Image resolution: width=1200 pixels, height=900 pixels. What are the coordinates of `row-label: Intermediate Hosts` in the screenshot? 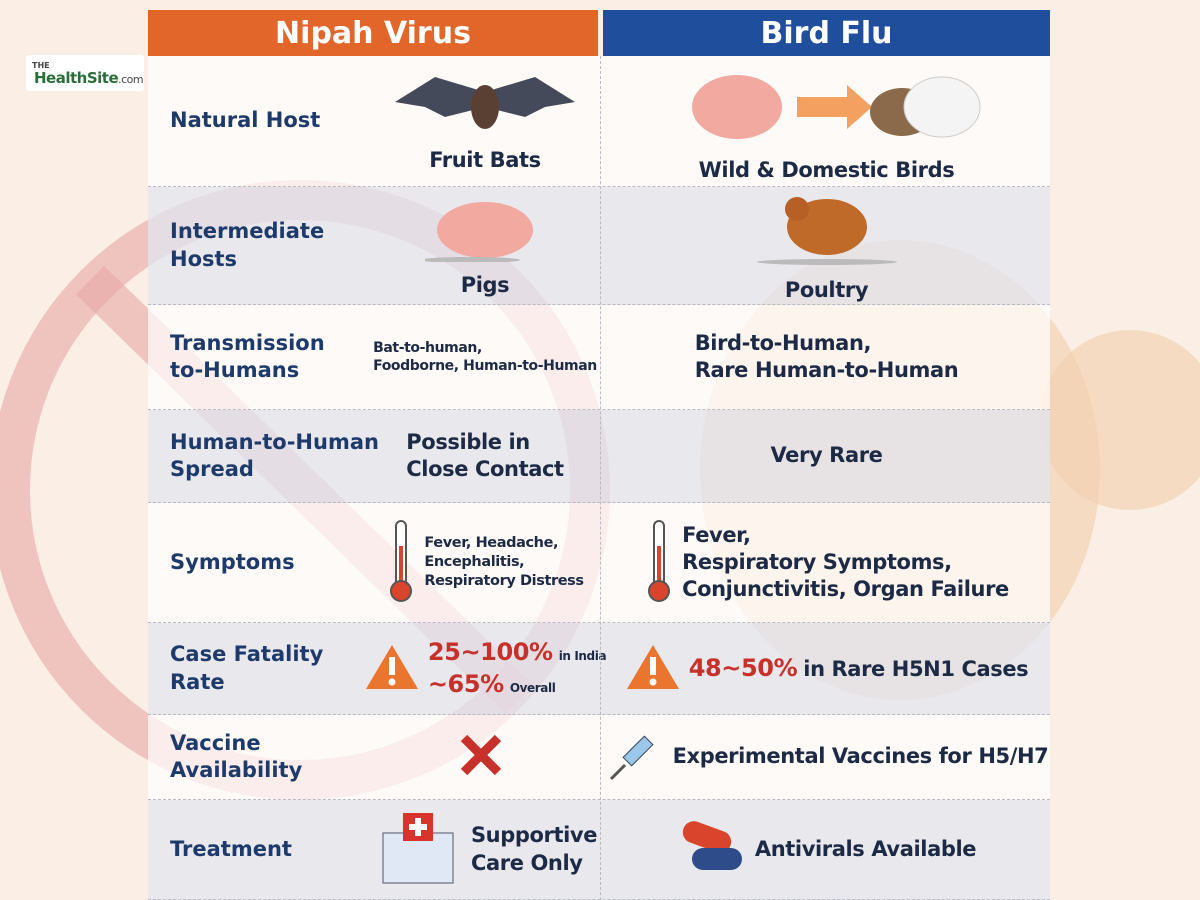 It's located at (275, 245).